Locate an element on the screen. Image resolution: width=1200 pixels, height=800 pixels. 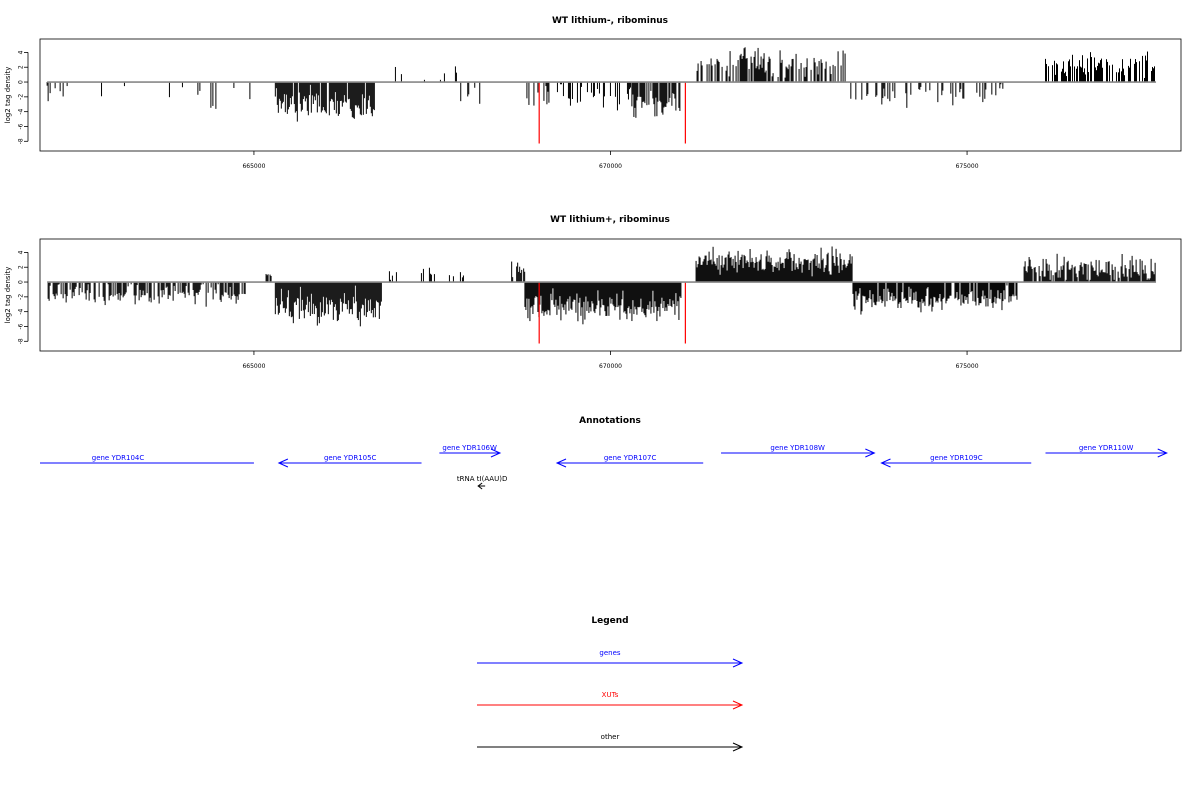
legend-label: XUTs is located at coordinates (610, 695).